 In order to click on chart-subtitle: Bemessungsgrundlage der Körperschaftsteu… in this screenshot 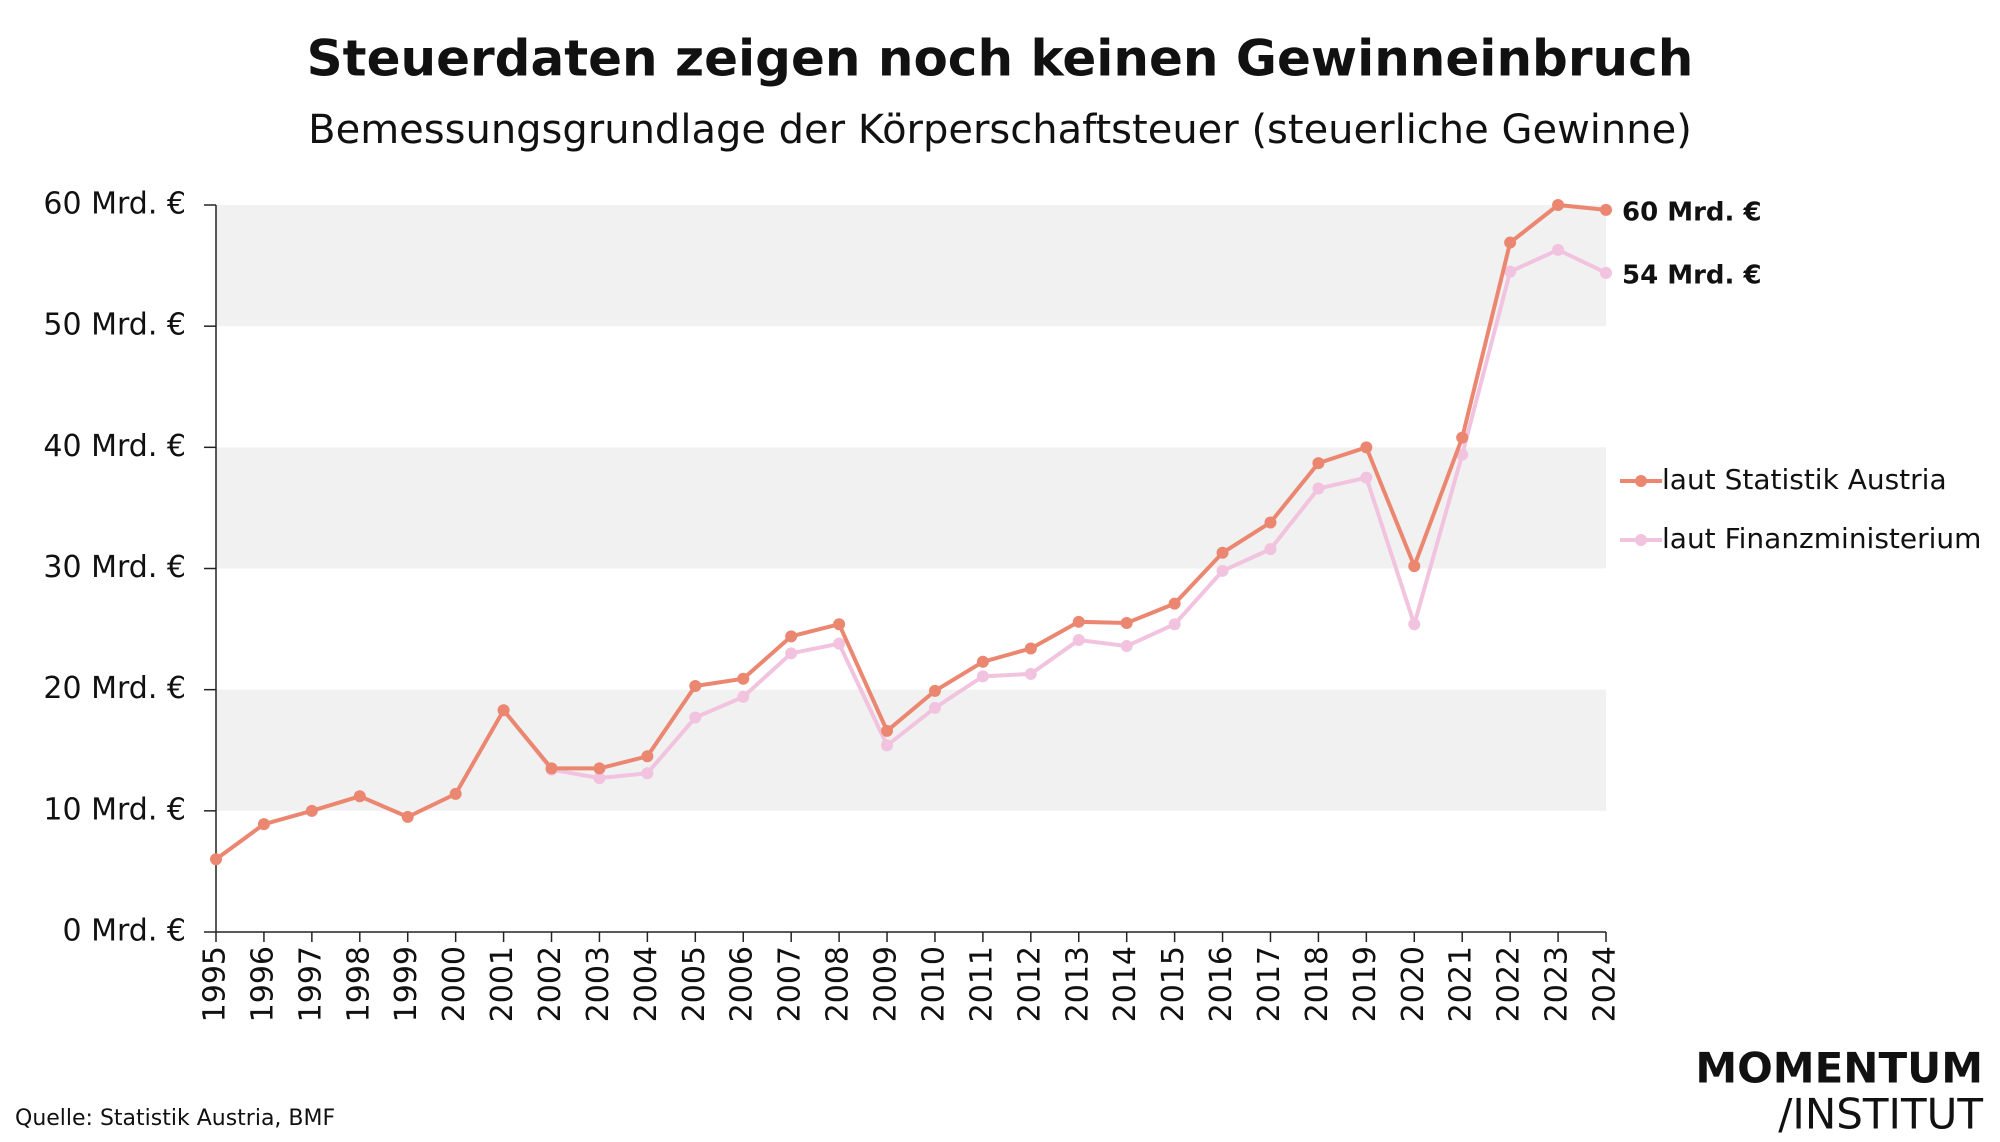, I will do `click(1000, 130)`.